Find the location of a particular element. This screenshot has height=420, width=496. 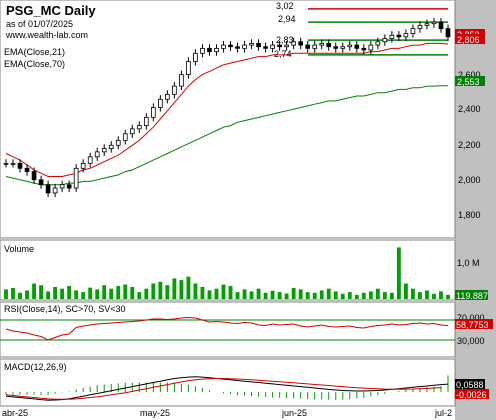

price-tick: 1,800 is located at coordinates (469, 215).